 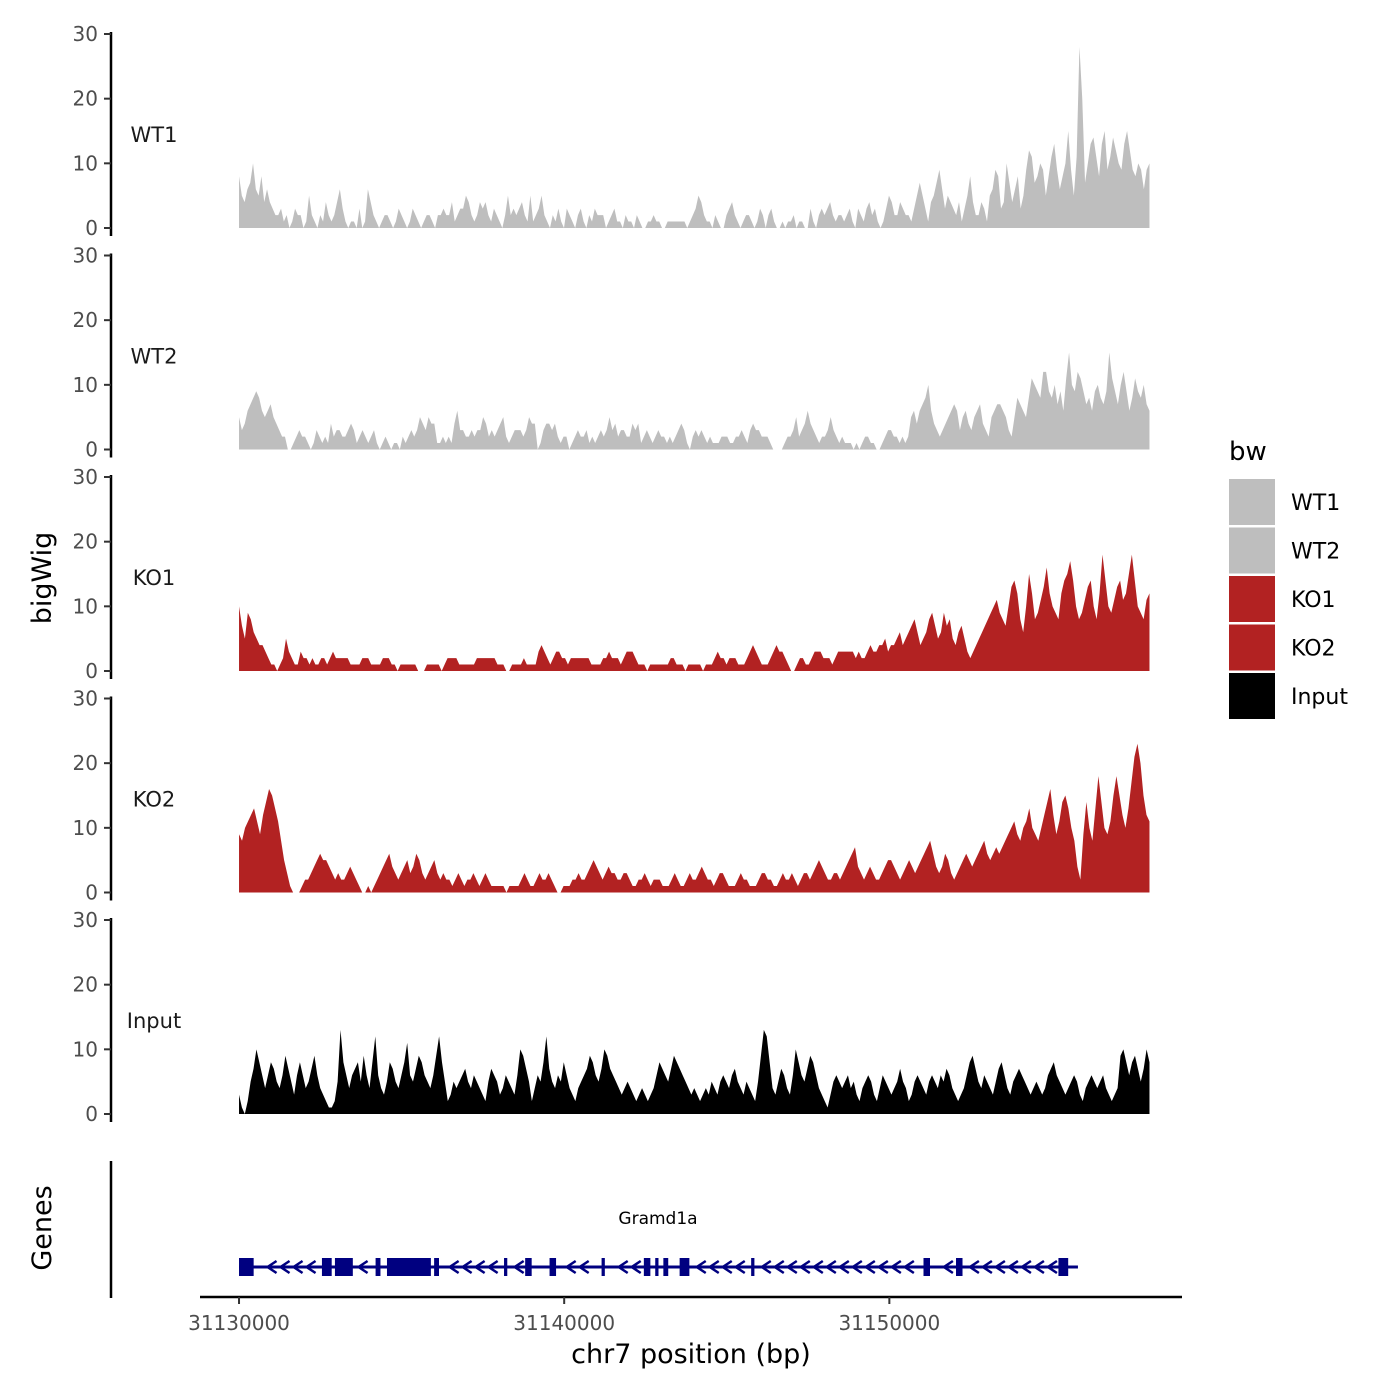 What do you see at coordinates (1315, 552) in the screenshot?
I see `legend-label-wt2: WT2` at bounding box center [1315, 552].